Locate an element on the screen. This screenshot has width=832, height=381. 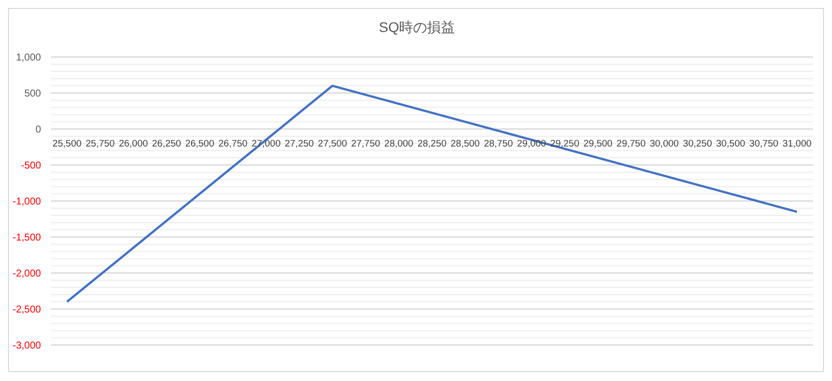
x-tick-label: 26,500 is located at coordinates (199, 144).